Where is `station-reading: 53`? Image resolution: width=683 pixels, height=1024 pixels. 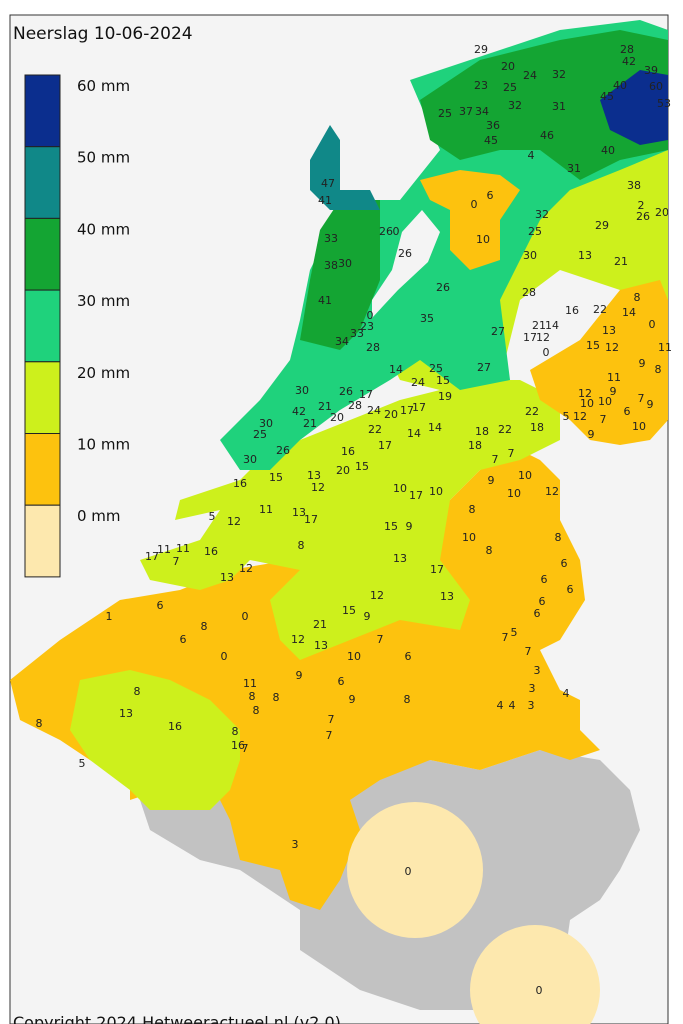
station-reading: 53 is located at coordinates (664, 103).